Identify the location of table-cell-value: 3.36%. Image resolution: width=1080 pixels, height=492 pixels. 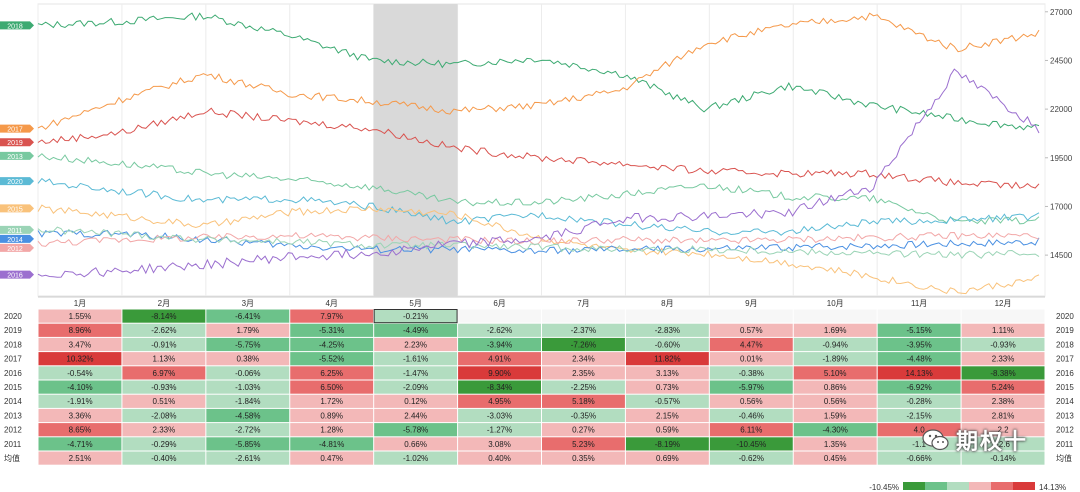
(80, 415).